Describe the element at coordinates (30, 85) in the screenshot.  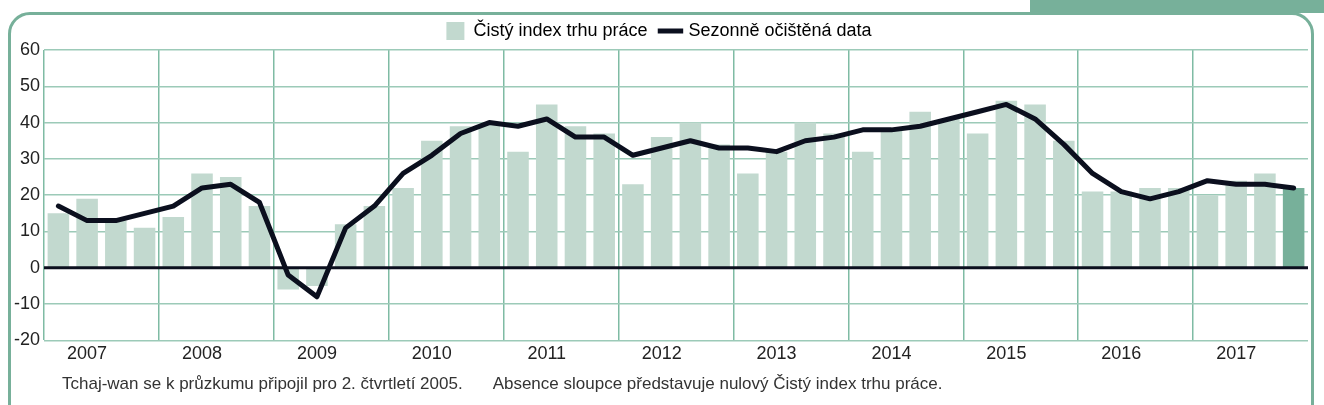
I see `y-tick-label: 50` at that location.